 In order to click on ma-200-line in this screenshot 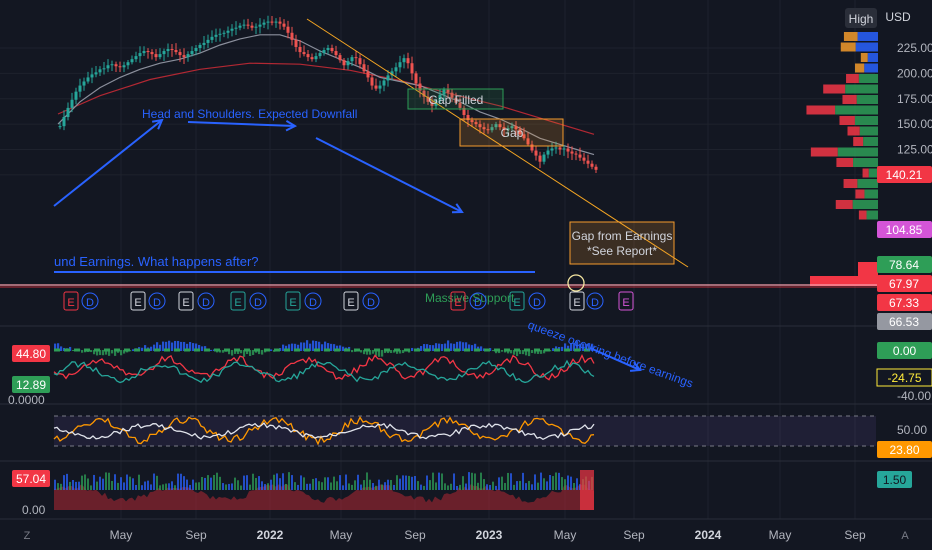, I will do `click(326, 98)`.